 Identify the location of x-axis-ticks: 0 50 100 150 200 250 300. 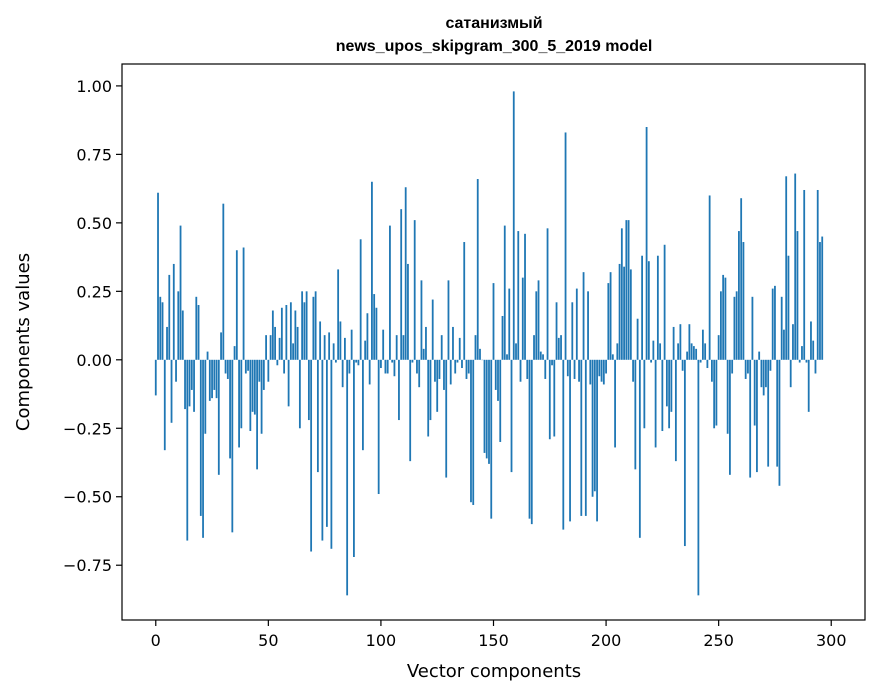
(499, 635).